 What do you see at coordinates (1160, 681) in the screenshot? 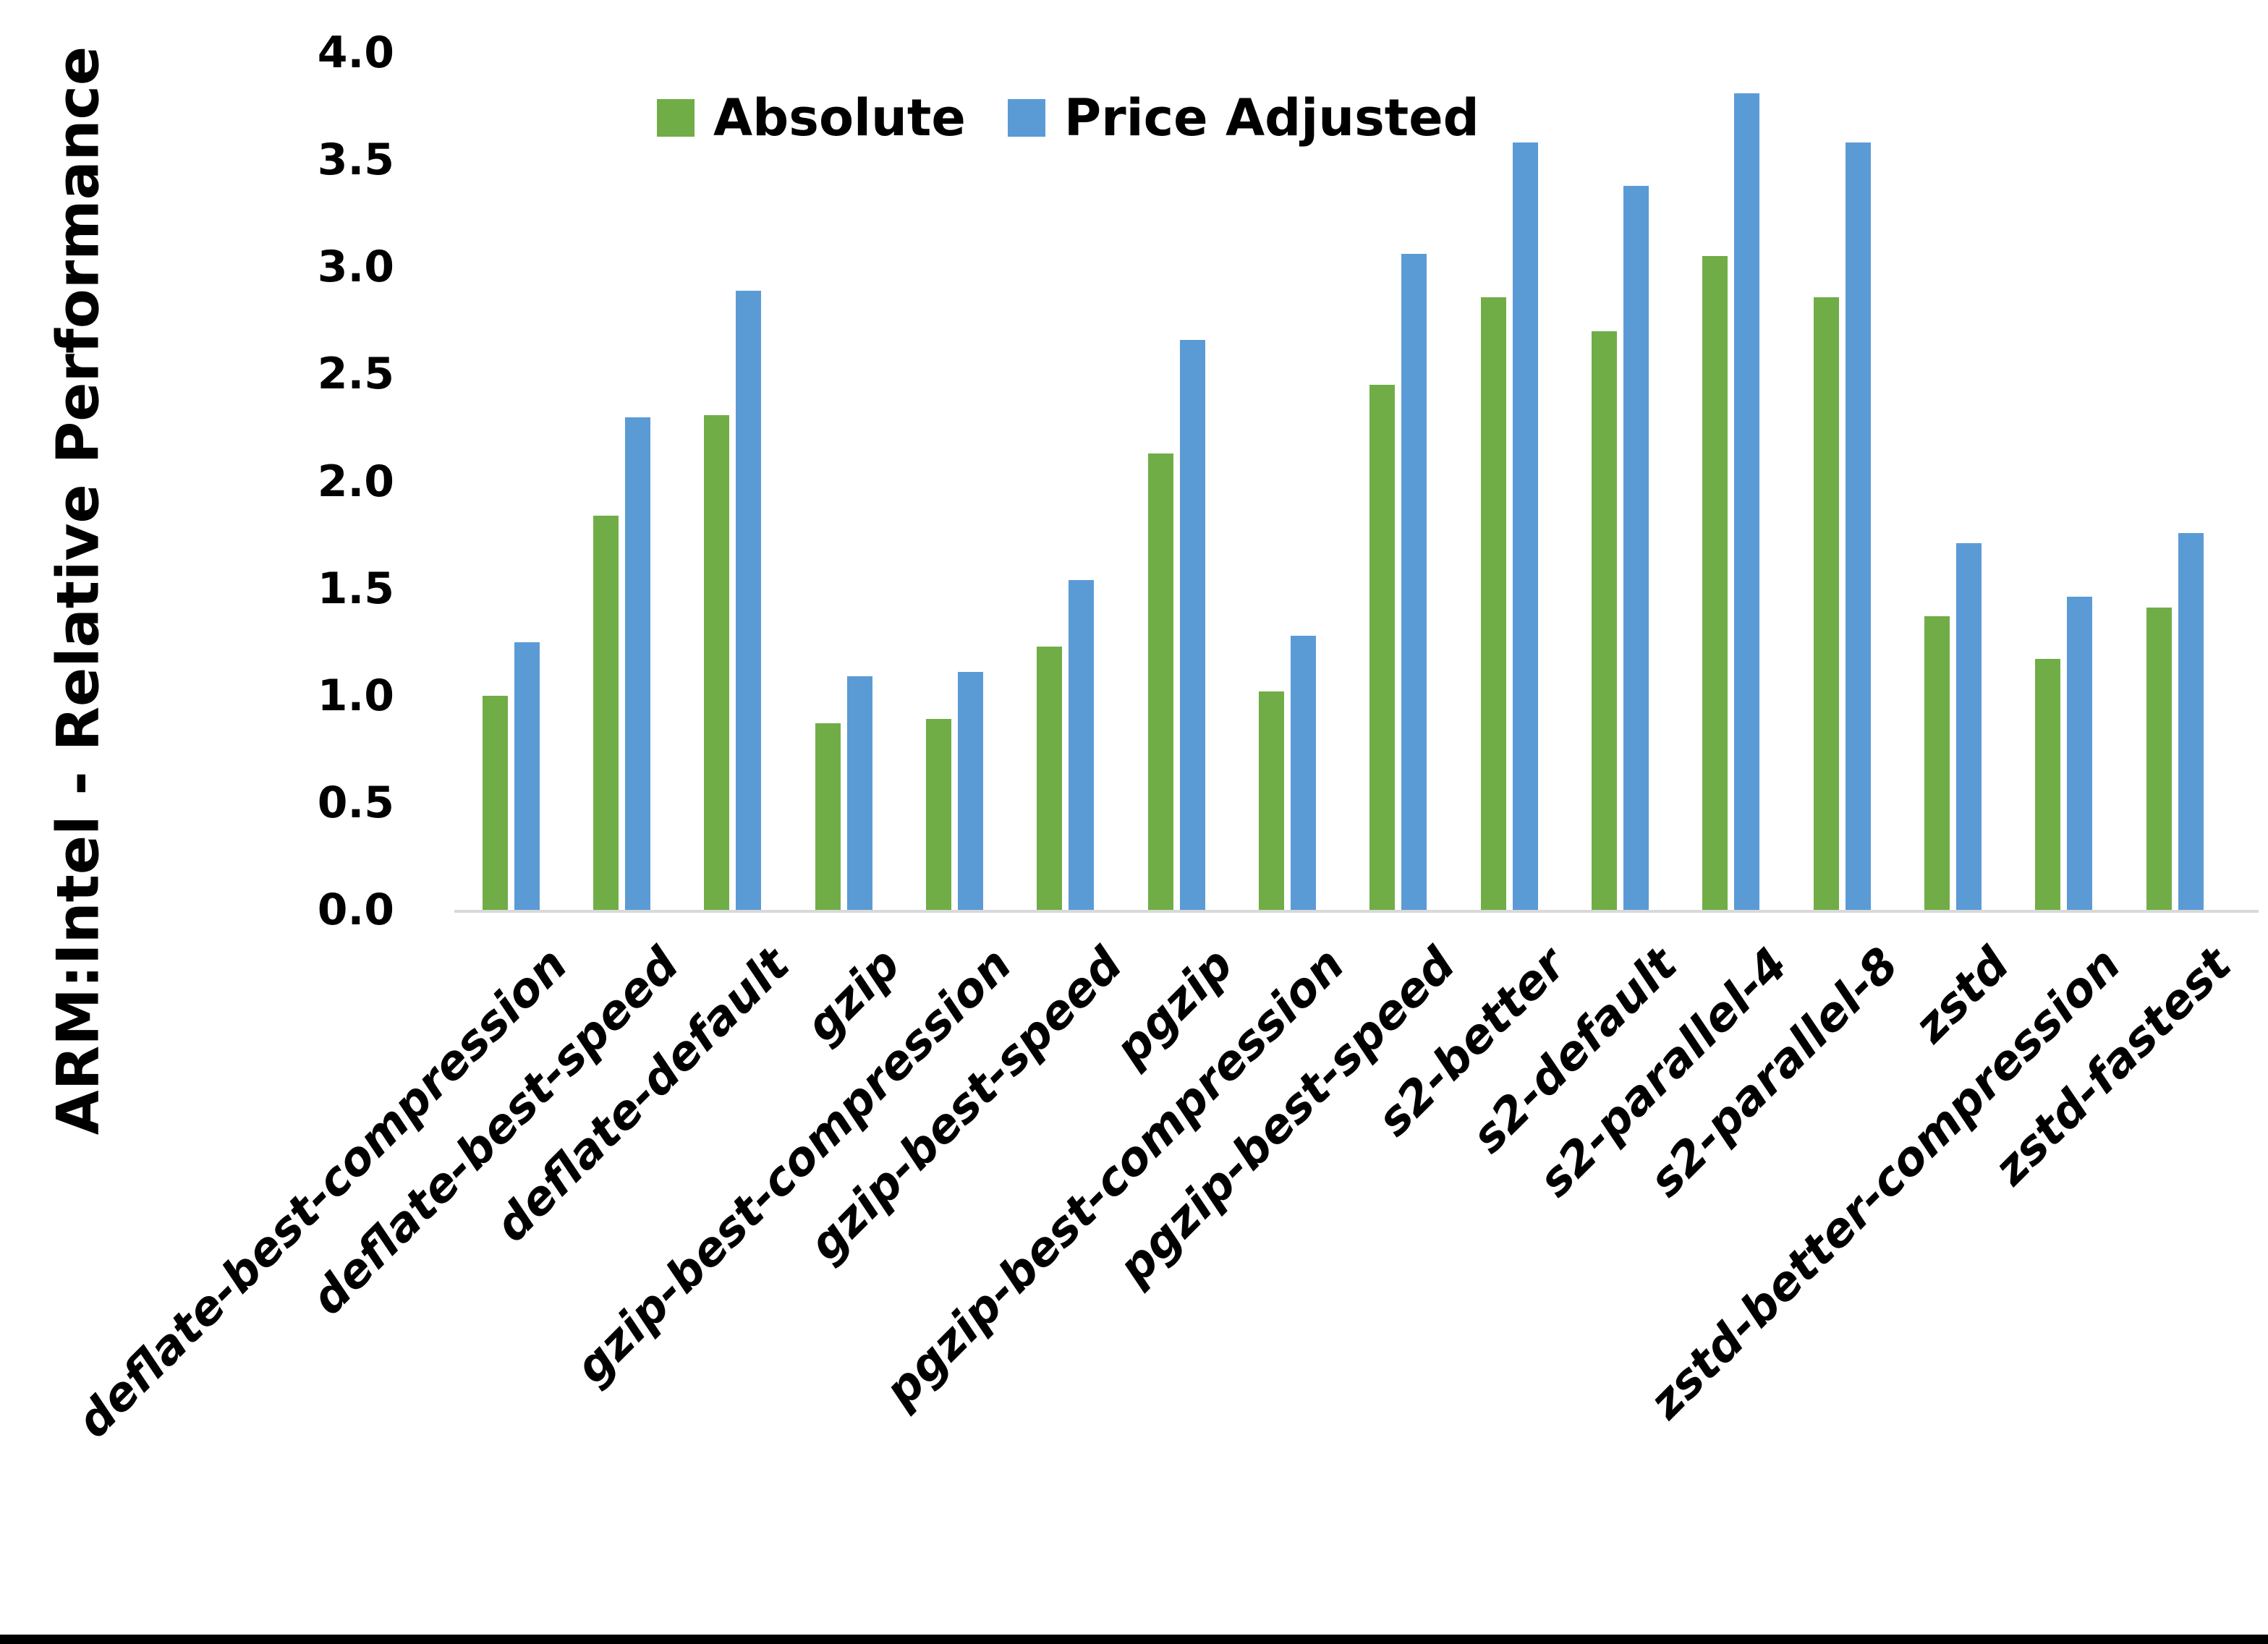
I see `bar-absolute-pgzip` at bounding box center [1160, 681].